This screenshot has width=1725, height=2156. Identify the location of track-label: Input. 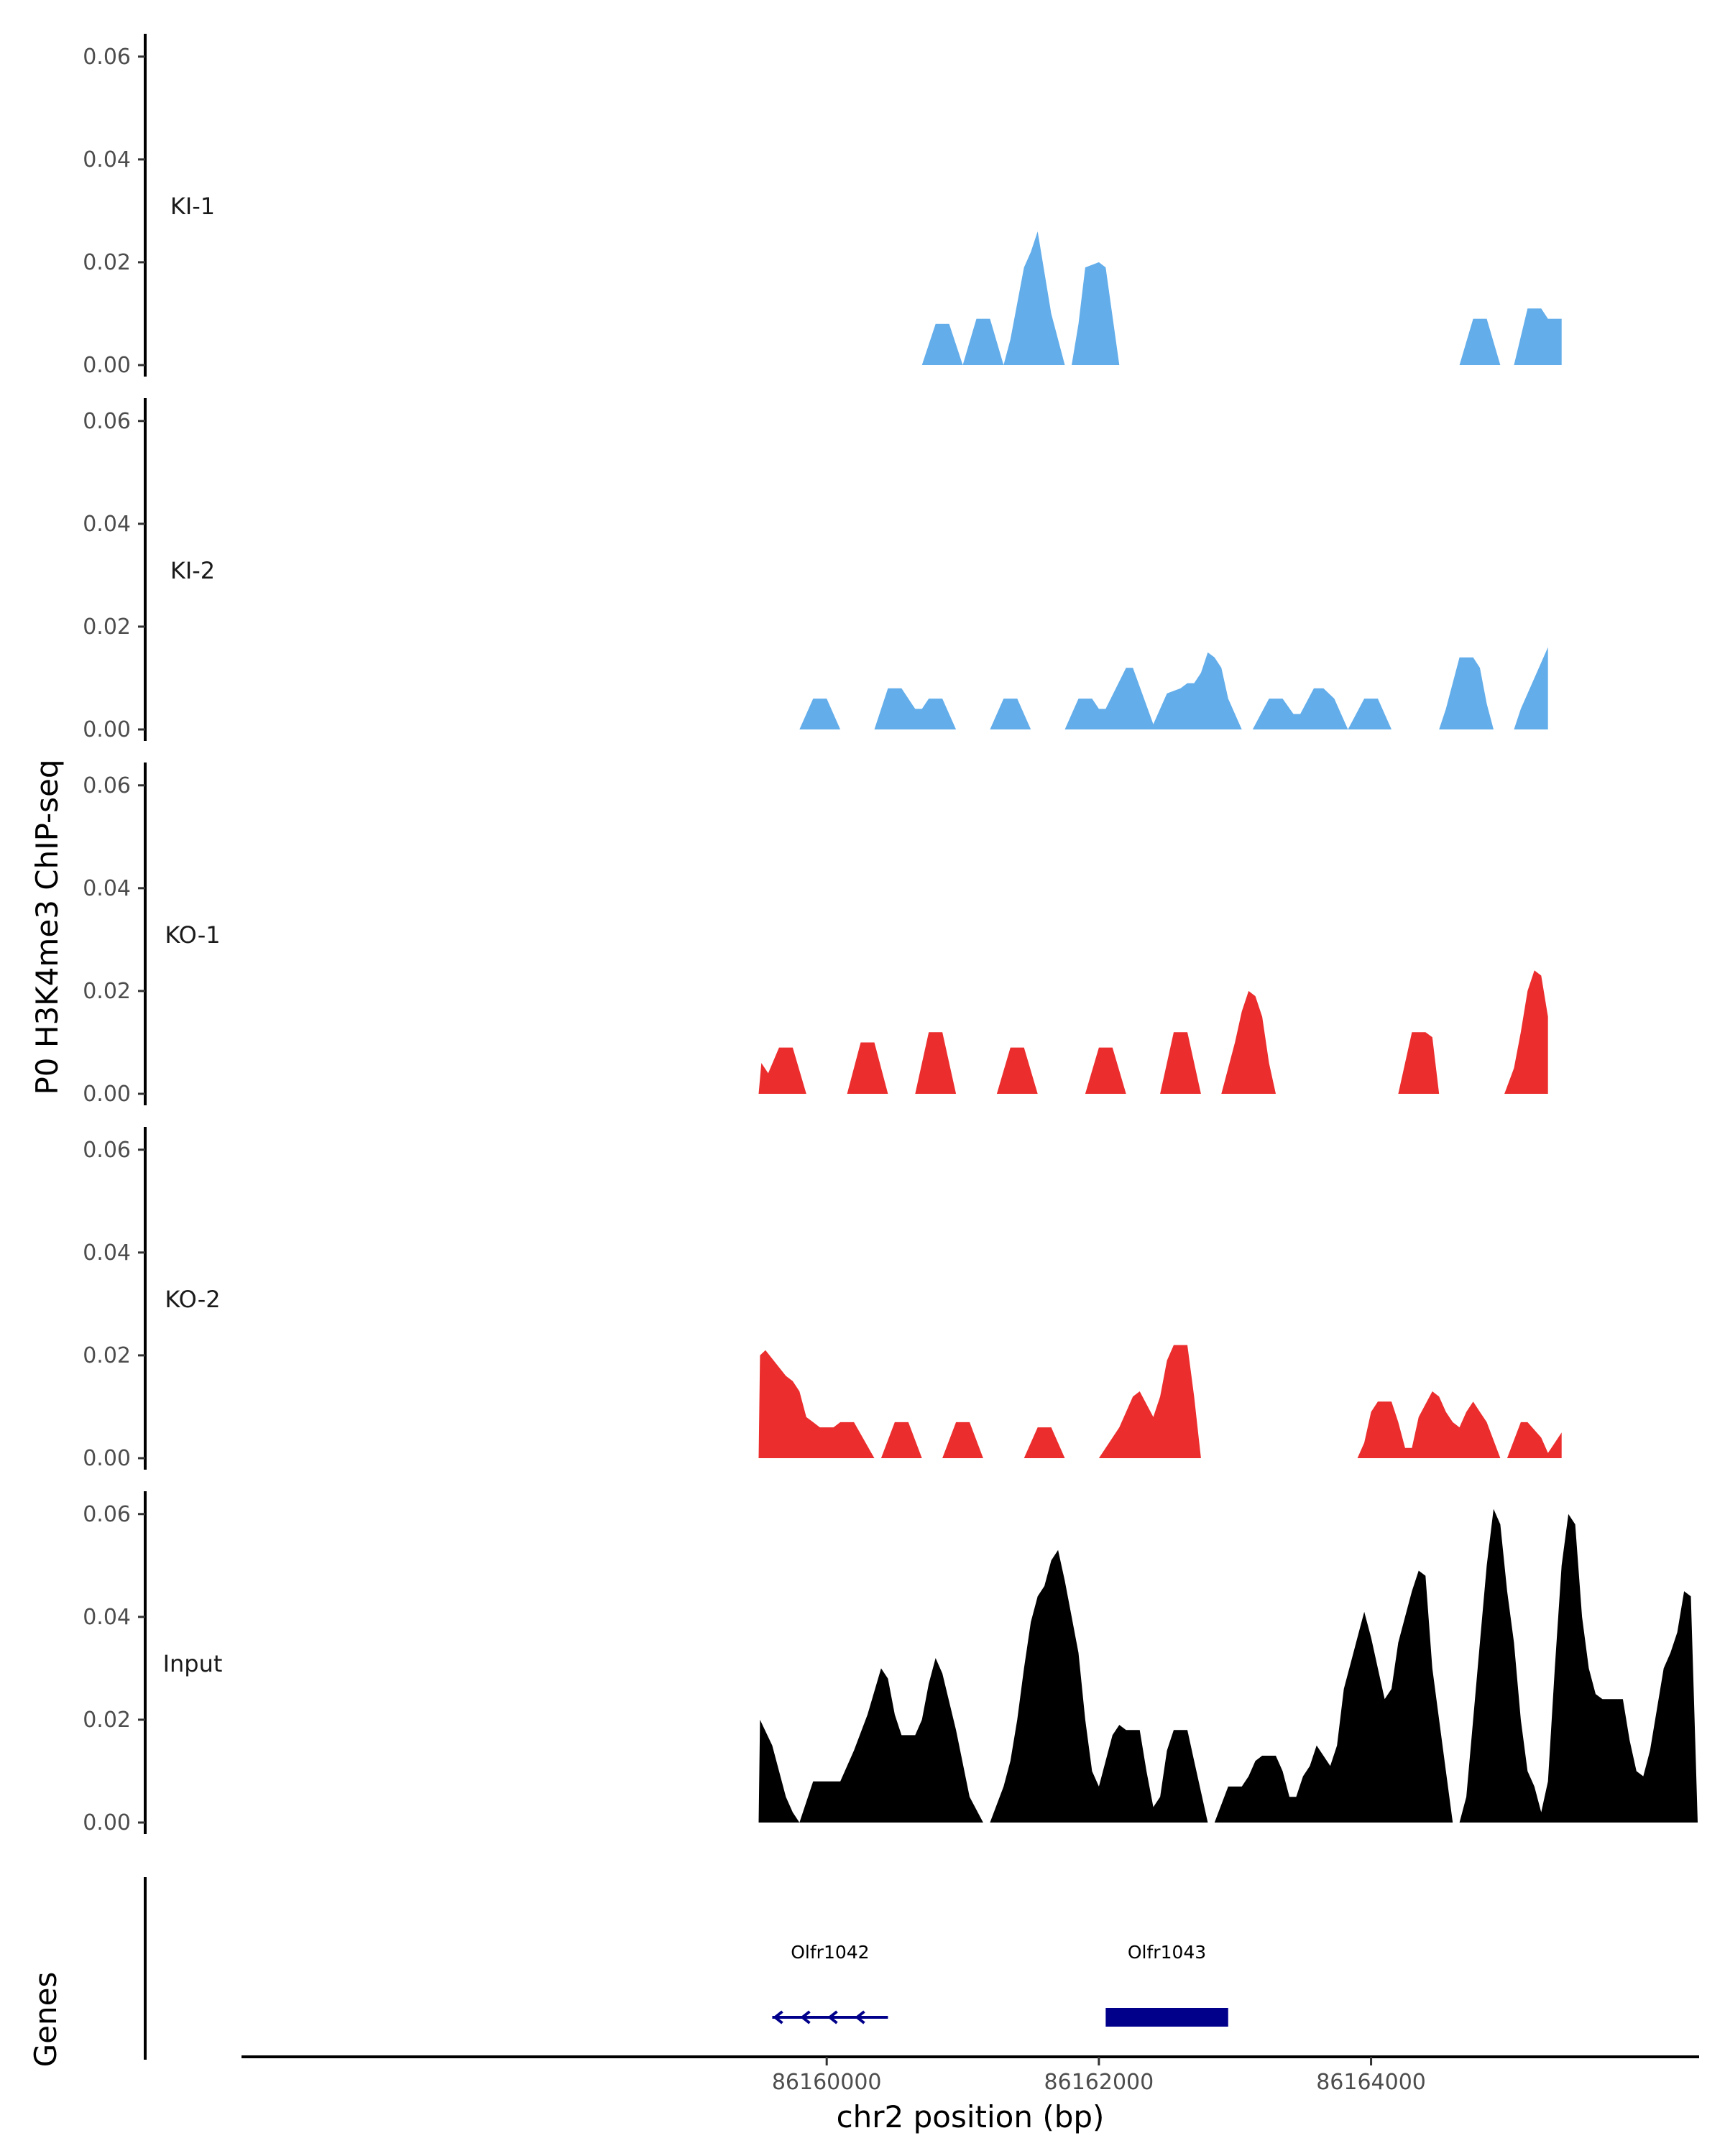
(193, 1664).